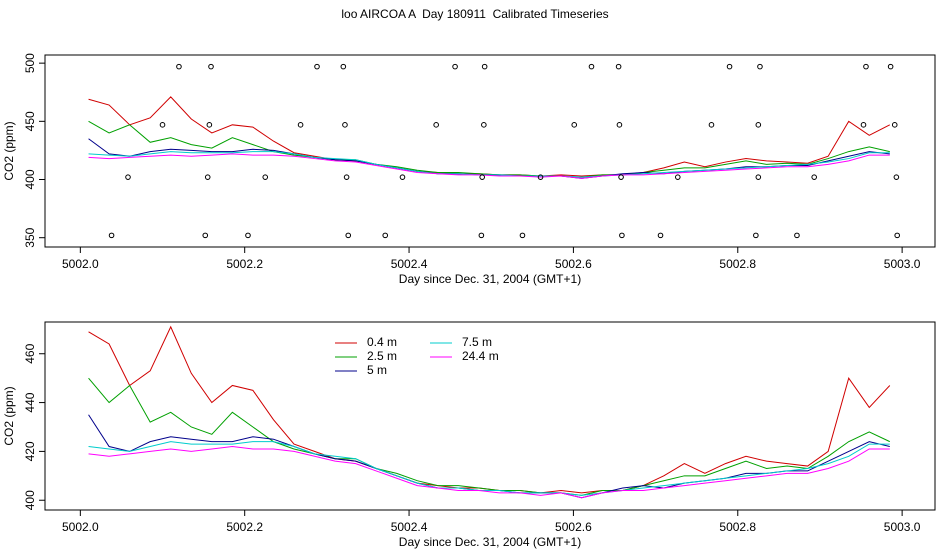 The width and height of the screenshot is (950, 555). I want to click on y-tick-label: 440, so click(30, 402).